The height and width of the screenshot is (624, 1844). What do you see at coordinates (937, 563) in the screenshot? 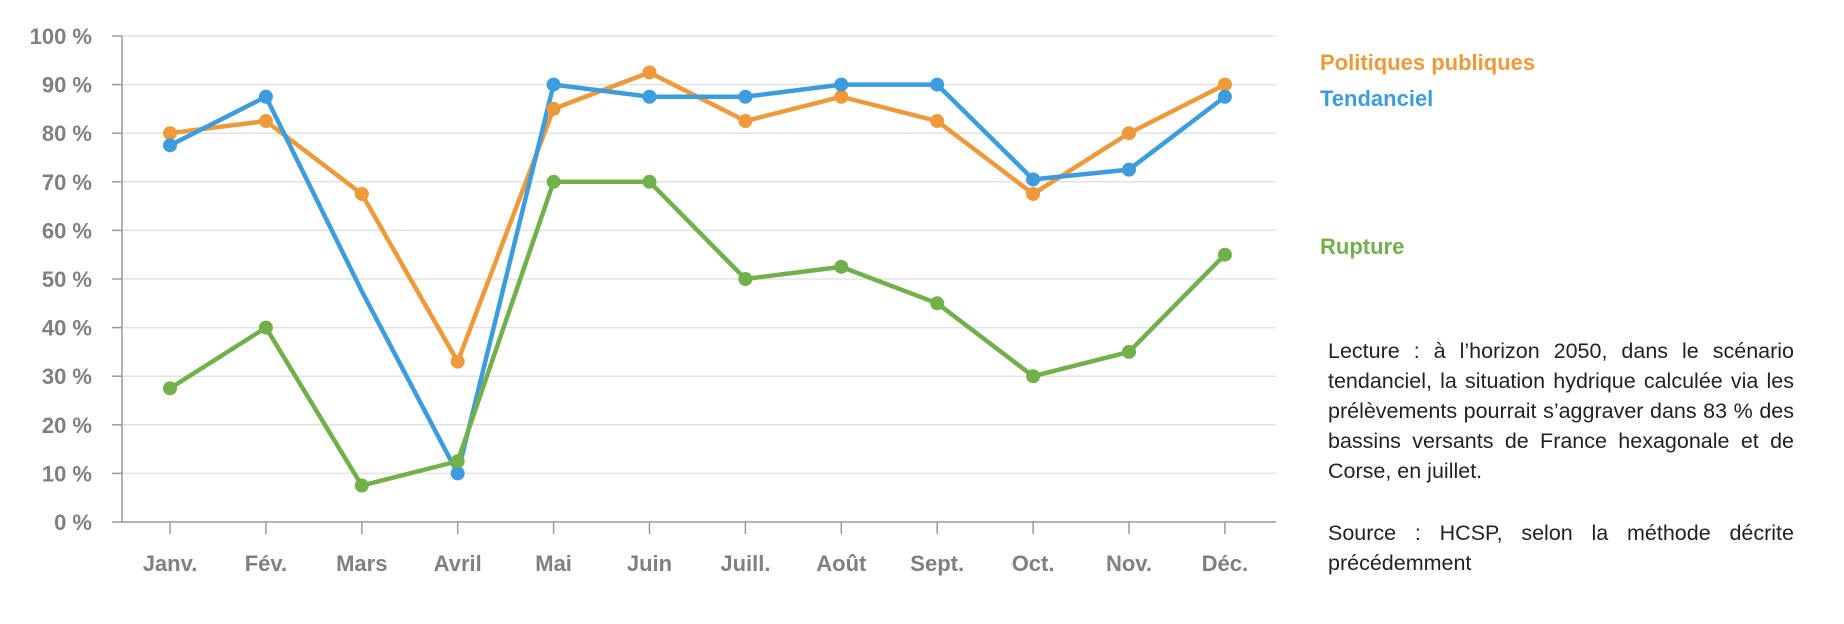
I see `x-tick-label: Sept.` at bounding box center [937, 563].